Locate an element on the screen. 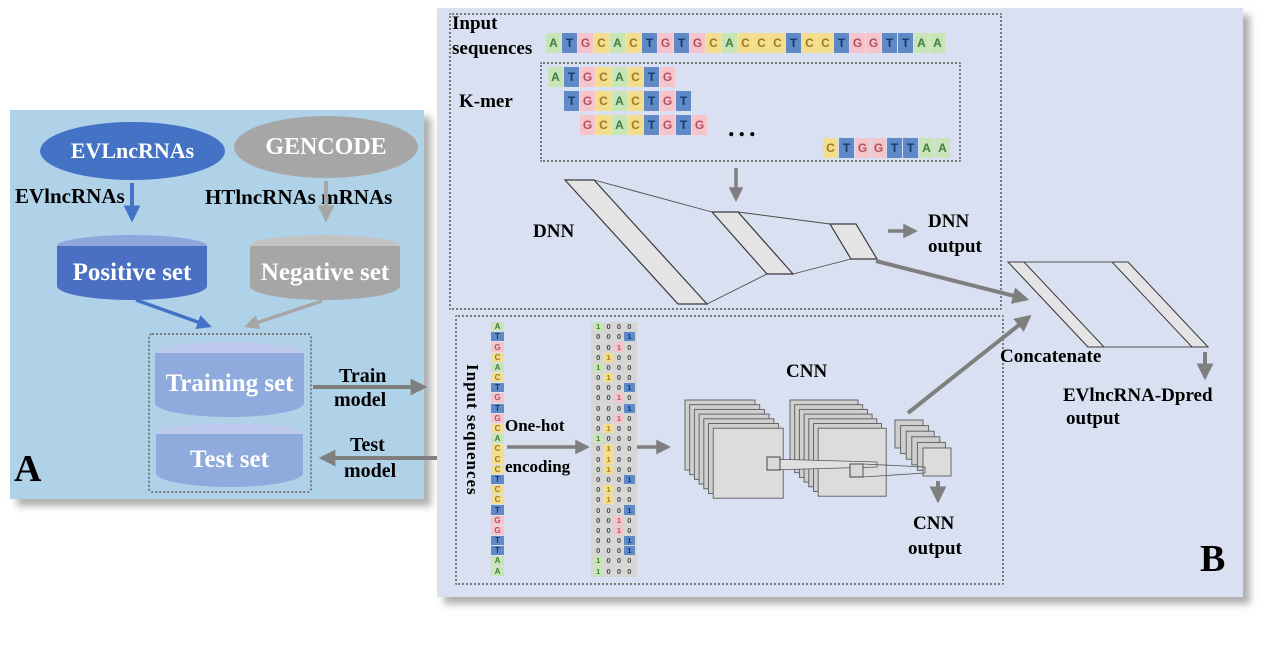 This screenshot has height=657, width=1271. gencode-database-ellipse: GENCODE is located at coordinates (326, 147).